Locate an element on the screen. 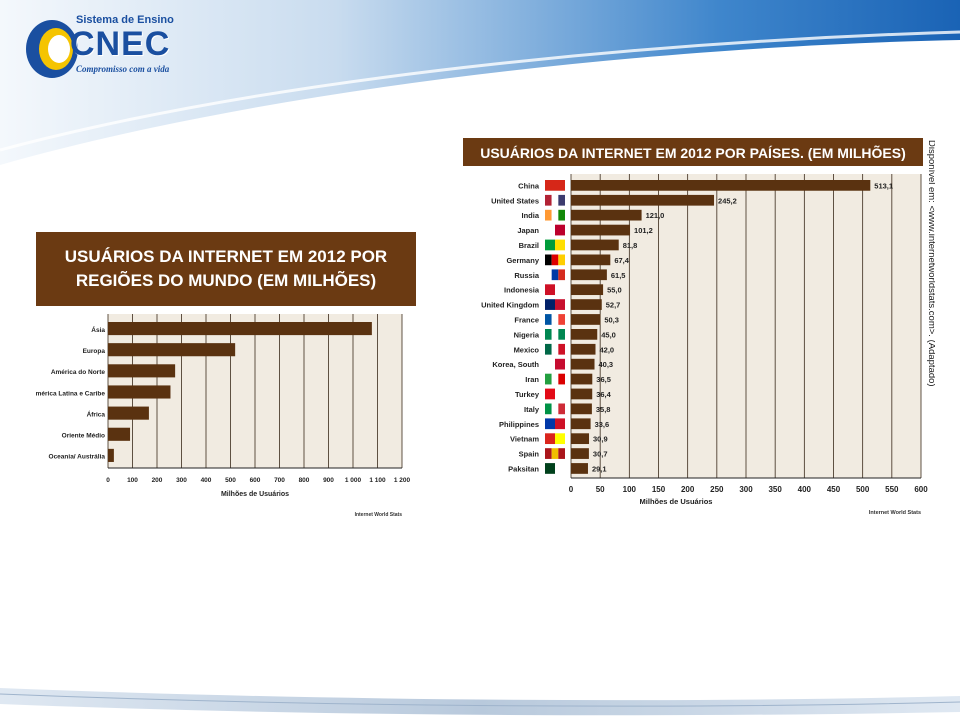 This screenshot has width=960, height=720. category-label: Germany is located at coordinates (522, 260).